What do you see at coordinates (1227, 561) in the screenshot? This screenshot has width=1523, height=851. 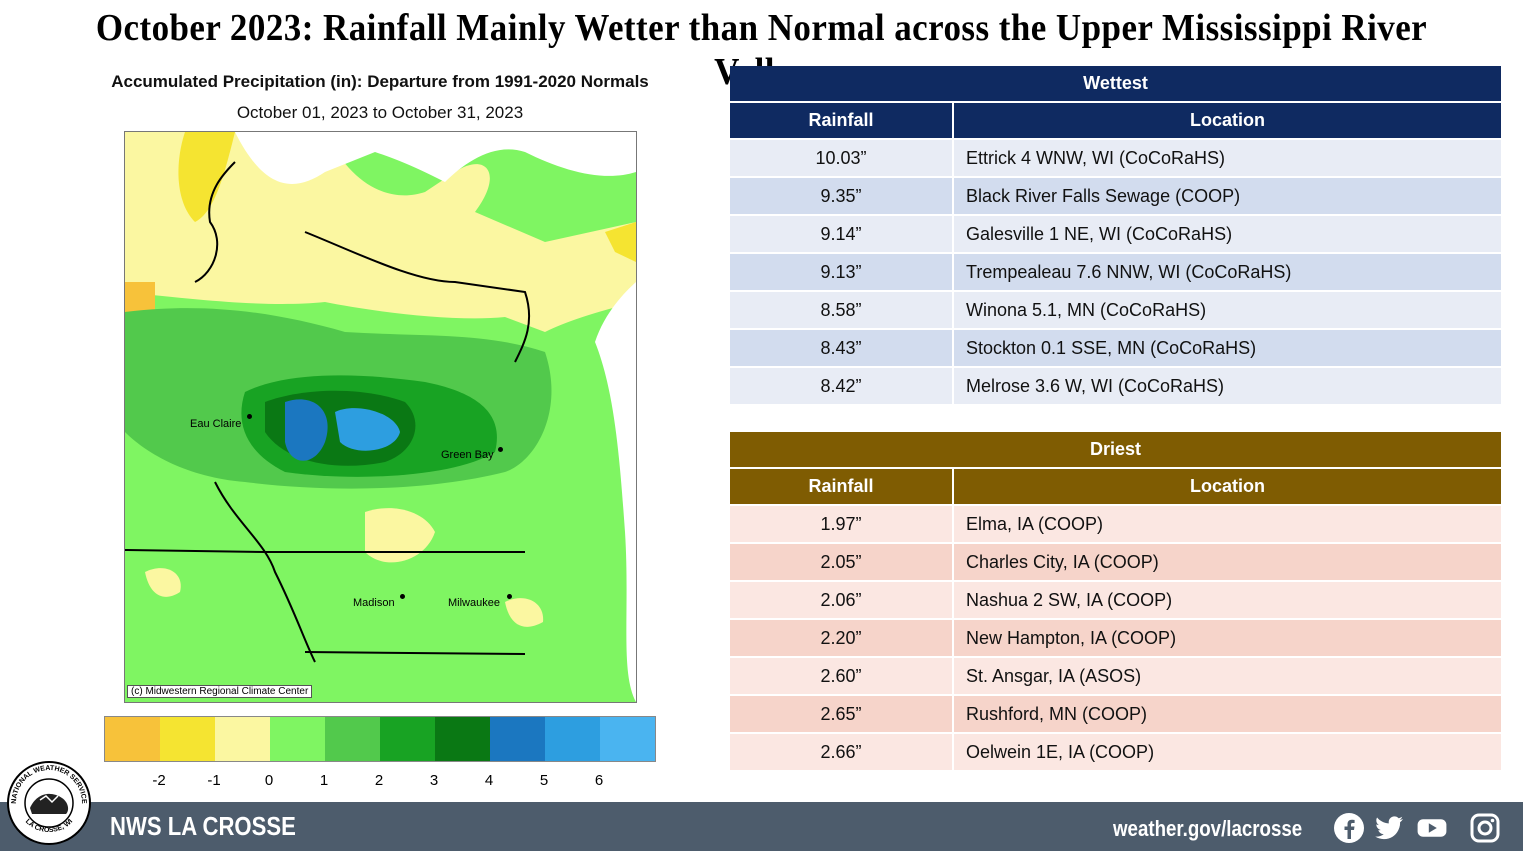 I see `location-cell: Charles City, IA (COOP)` at bounding box center [1227, 561].